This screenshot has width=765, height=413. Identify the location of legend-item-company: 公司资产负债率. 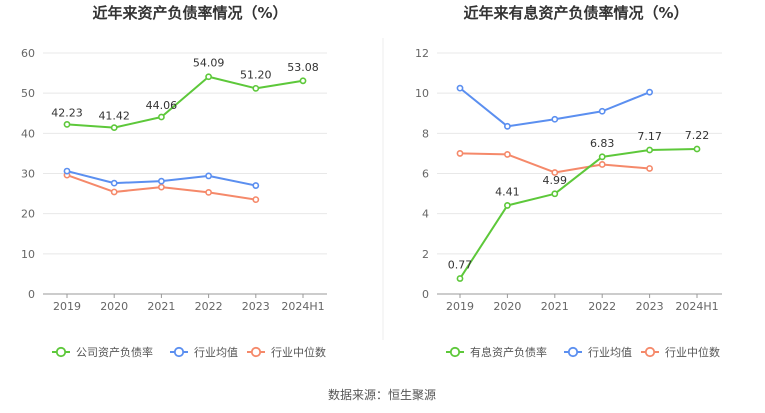
(102, 352).